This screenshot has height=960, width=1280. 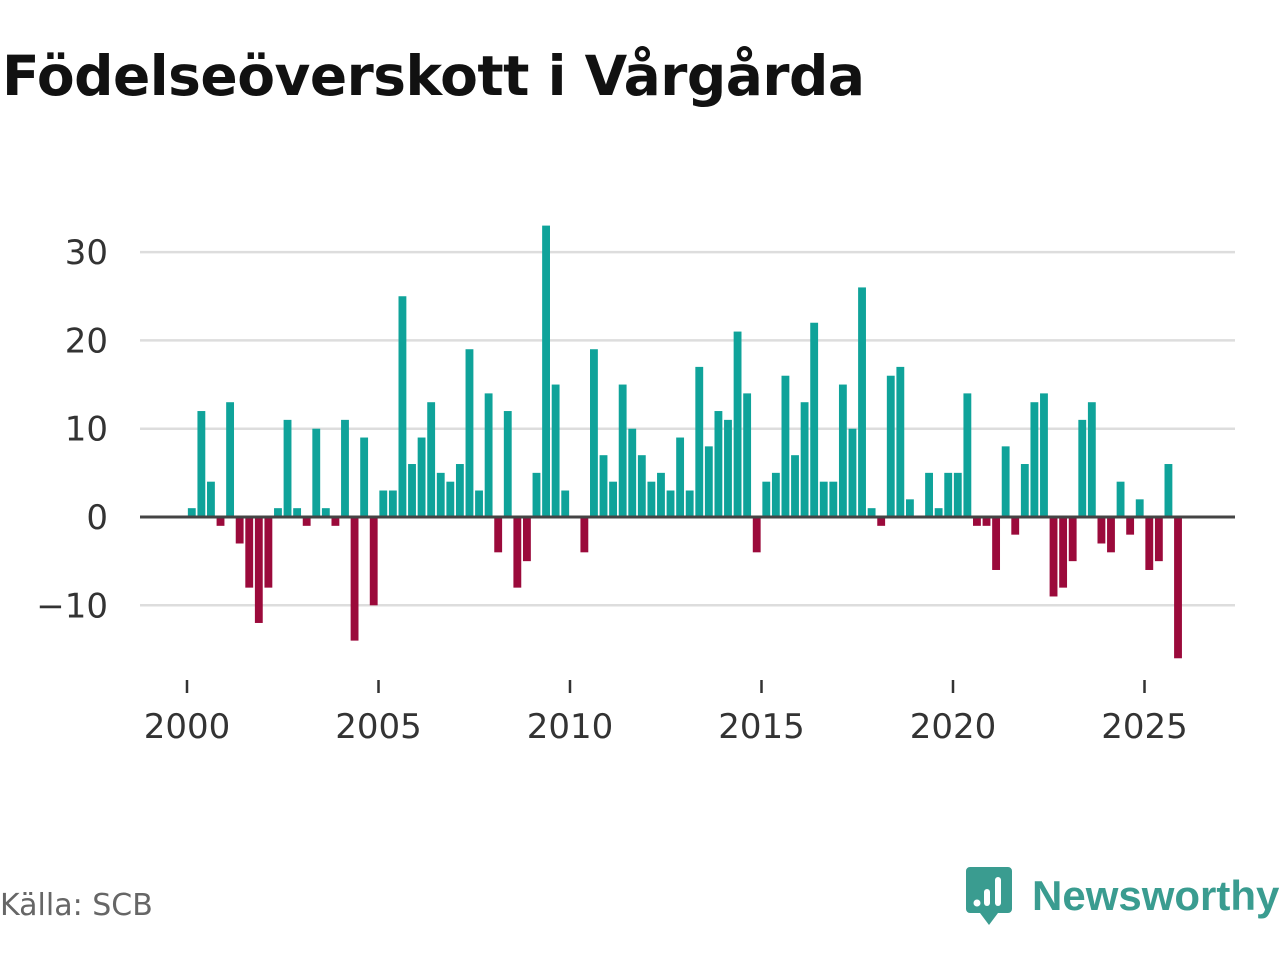 I want to click on y-tick-label: −10, so click(x=72, y=606).